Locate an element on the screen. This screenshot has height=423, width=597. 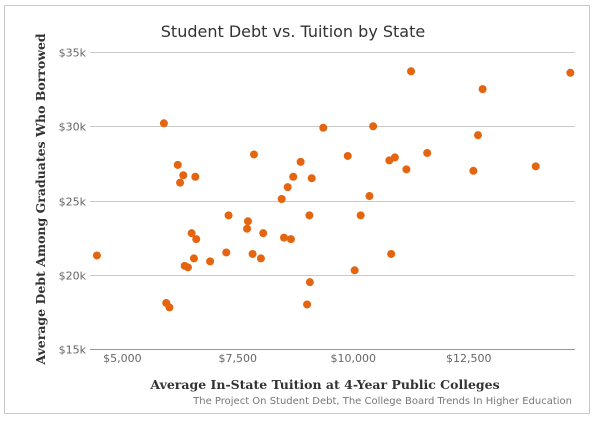
x-tick-label: $10,000 is located at coordinates (354, 358).